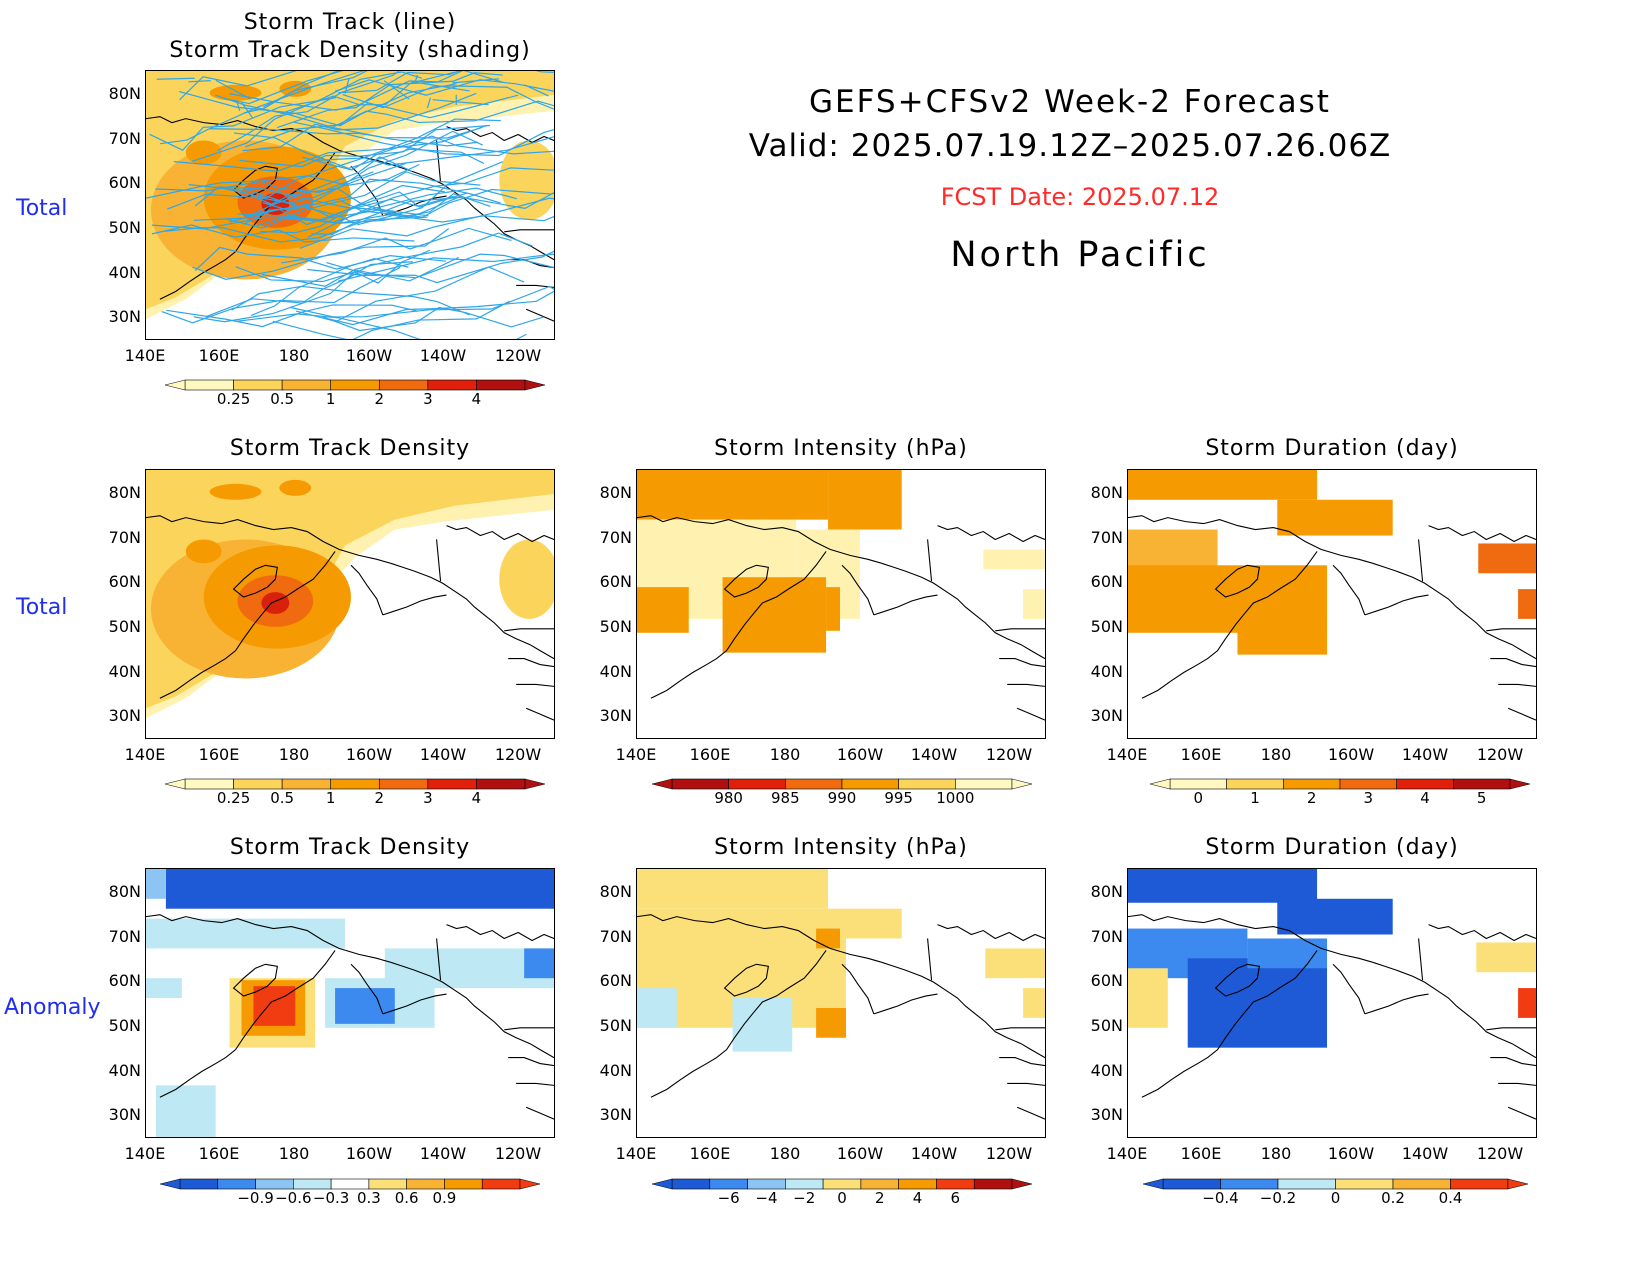 The image size is (1650, 1275). What do you see at coordinates (733, 889) in the screenshot?
I see `ia-cell-north` at bounding box center [733, 889].